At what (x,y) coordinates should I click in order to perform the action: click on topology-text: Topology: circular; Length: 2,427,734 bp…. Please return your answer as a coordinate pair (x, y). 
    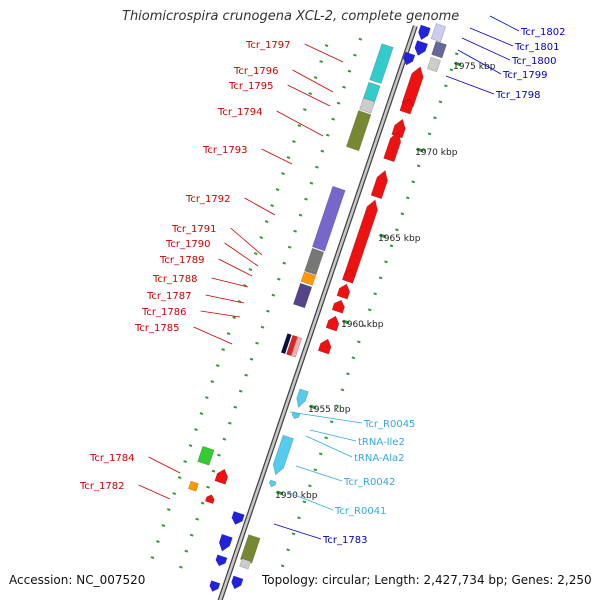
    Looking at the image, I should click on (427, 580).